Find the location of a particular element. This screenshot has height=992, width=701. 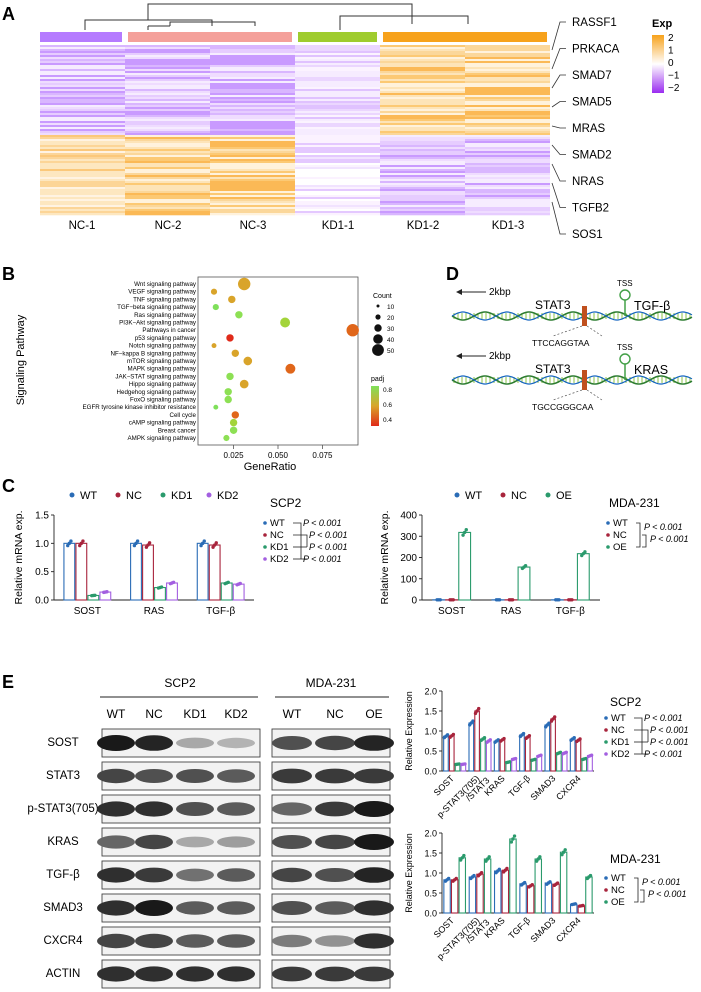

p-value: P < 0.001 is located at coordinates (669, 539).